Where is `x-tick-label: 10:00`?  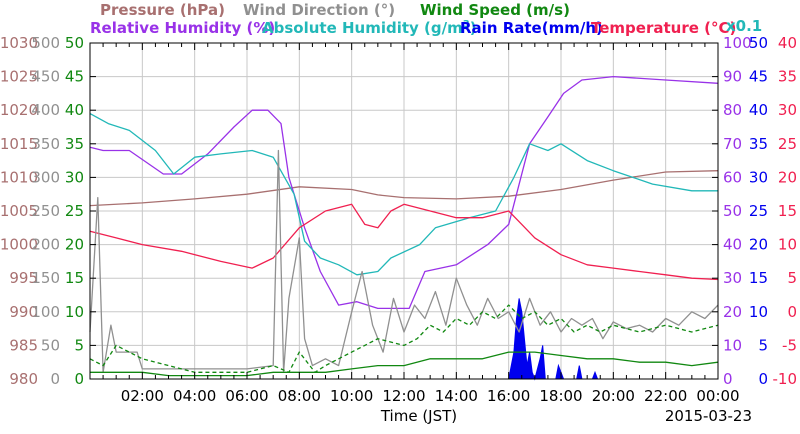
x-tick-label: 10:00 is located at coordinates (351, 396).